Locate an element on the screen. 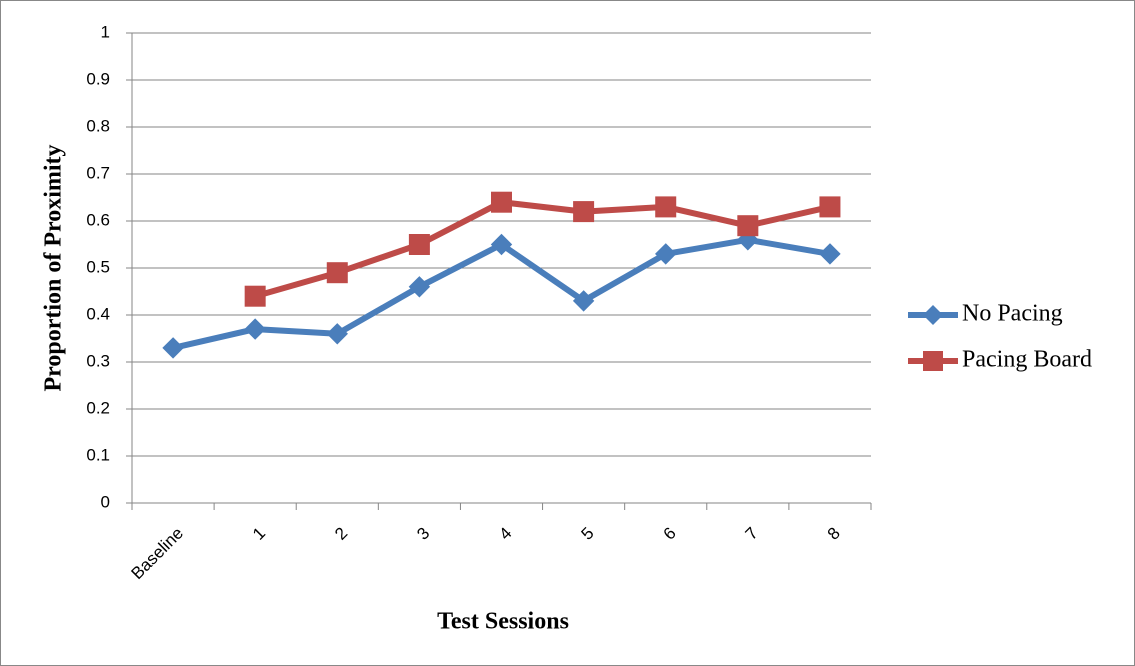 The image size is (1135, 666). y-axis-title: Proportion of Proximity is located at coordinates (54, 267).